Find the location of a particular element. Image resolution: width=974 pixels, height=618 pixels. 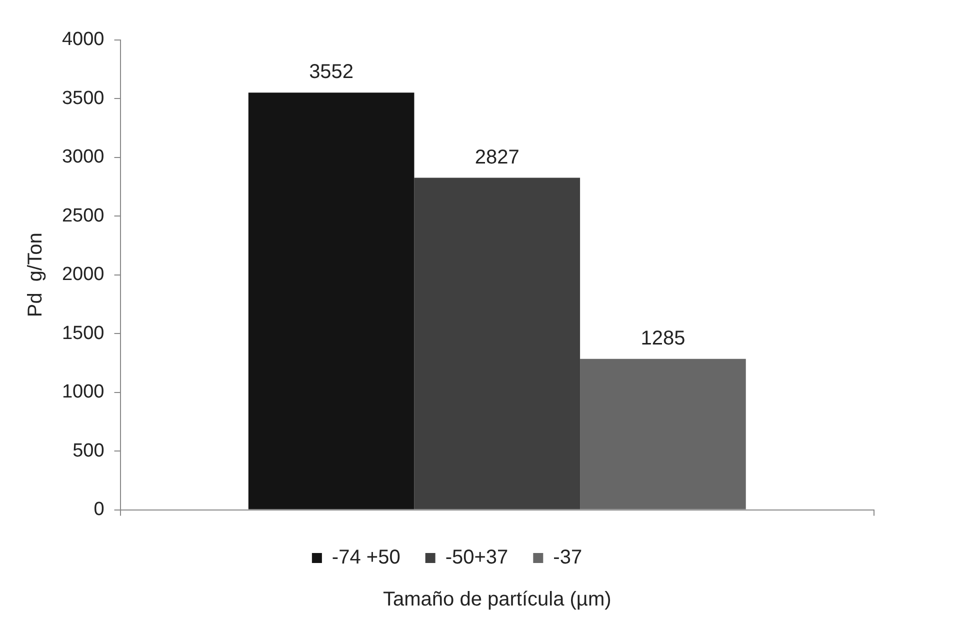

y-tick-label: 1500 is located at coordinates (83, 333).